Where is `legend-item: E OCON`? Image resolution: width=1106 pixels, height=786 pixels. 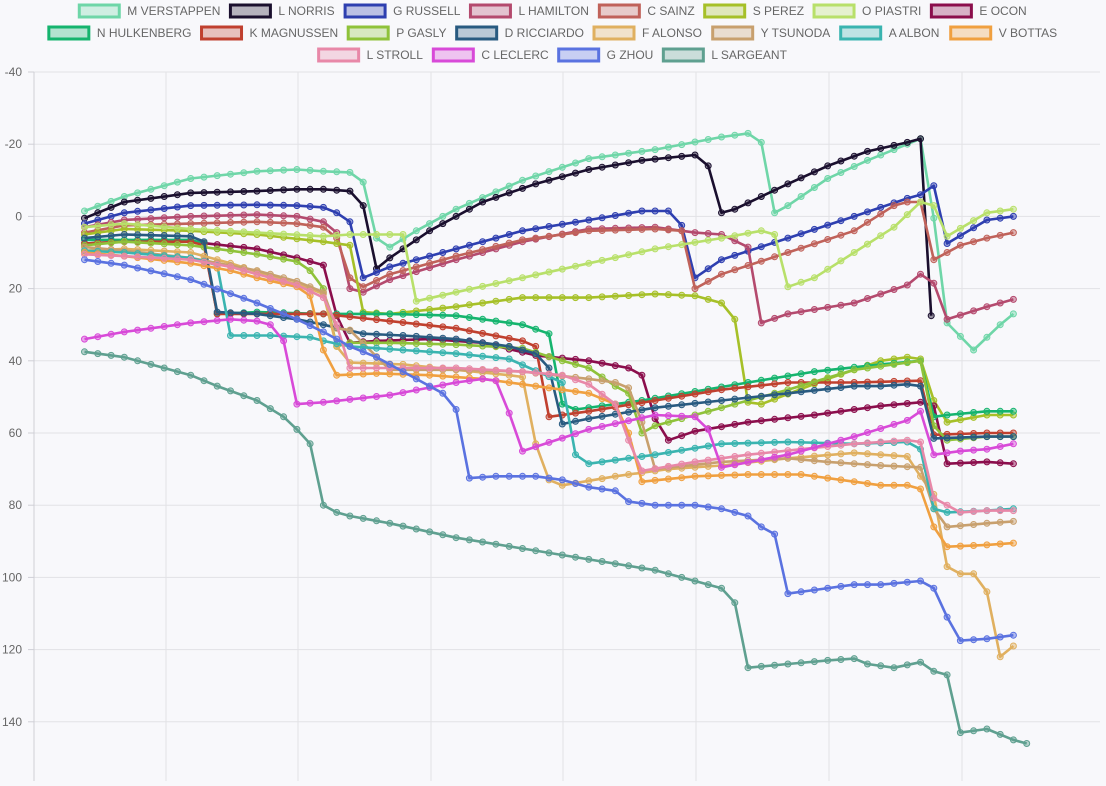 legend-item: E OCON is located at coordinates (978, 11).